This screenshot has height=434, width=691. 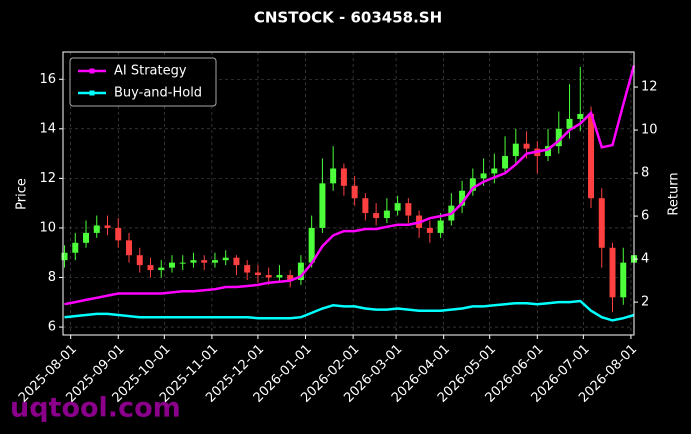 I want to click on y-tick-label: 10, so click(x=47, y=227).